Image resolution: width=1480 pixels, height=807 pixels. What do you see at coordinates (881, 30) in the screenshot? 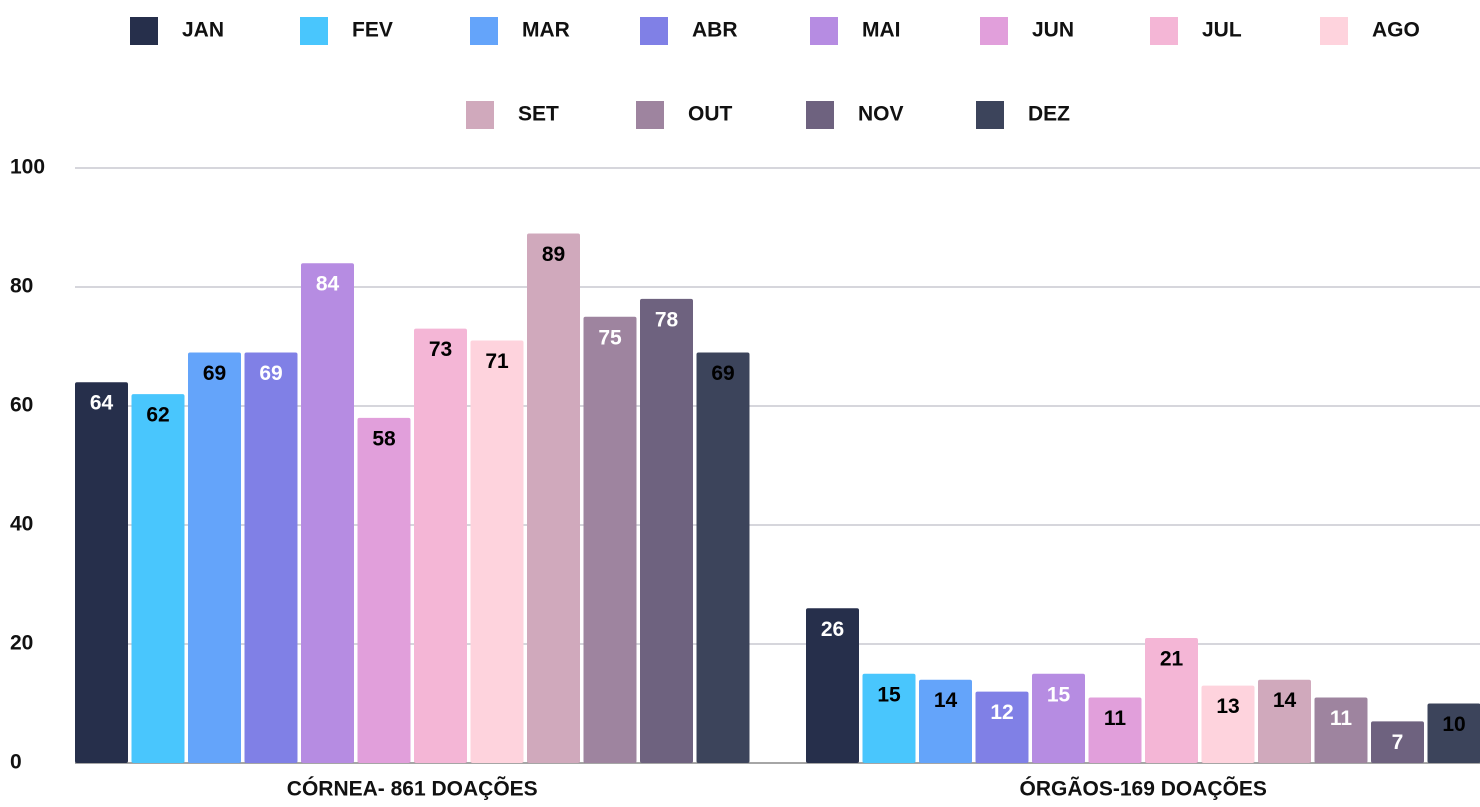
I see `legend-label: MAI` at bounding box center [881, 30].